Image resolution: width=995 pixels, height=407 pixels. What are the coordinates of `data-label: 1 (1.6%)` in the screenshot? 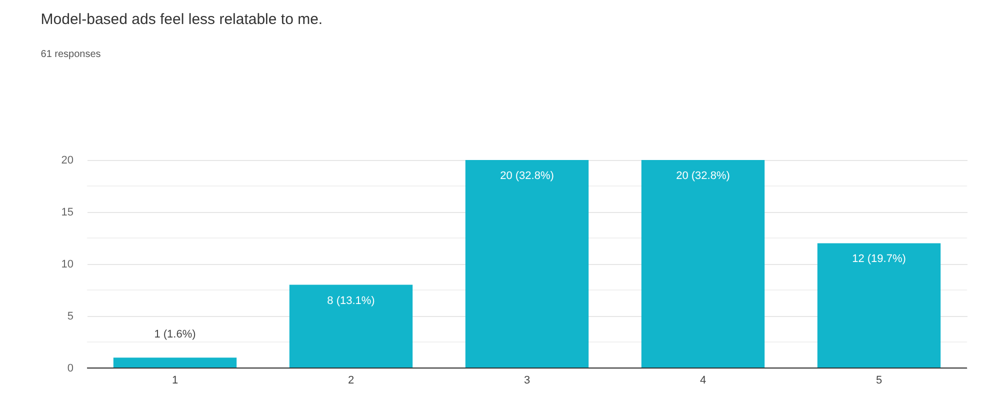 It's located at (175, 334).